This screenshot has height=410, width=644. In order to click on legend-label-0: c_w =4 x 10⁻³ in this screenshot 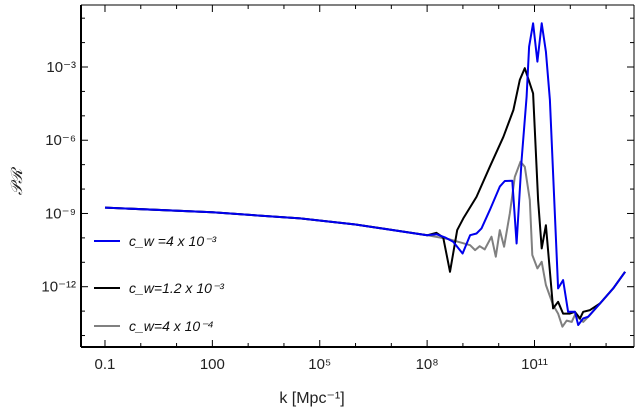, I will do `click(172, 241)`.